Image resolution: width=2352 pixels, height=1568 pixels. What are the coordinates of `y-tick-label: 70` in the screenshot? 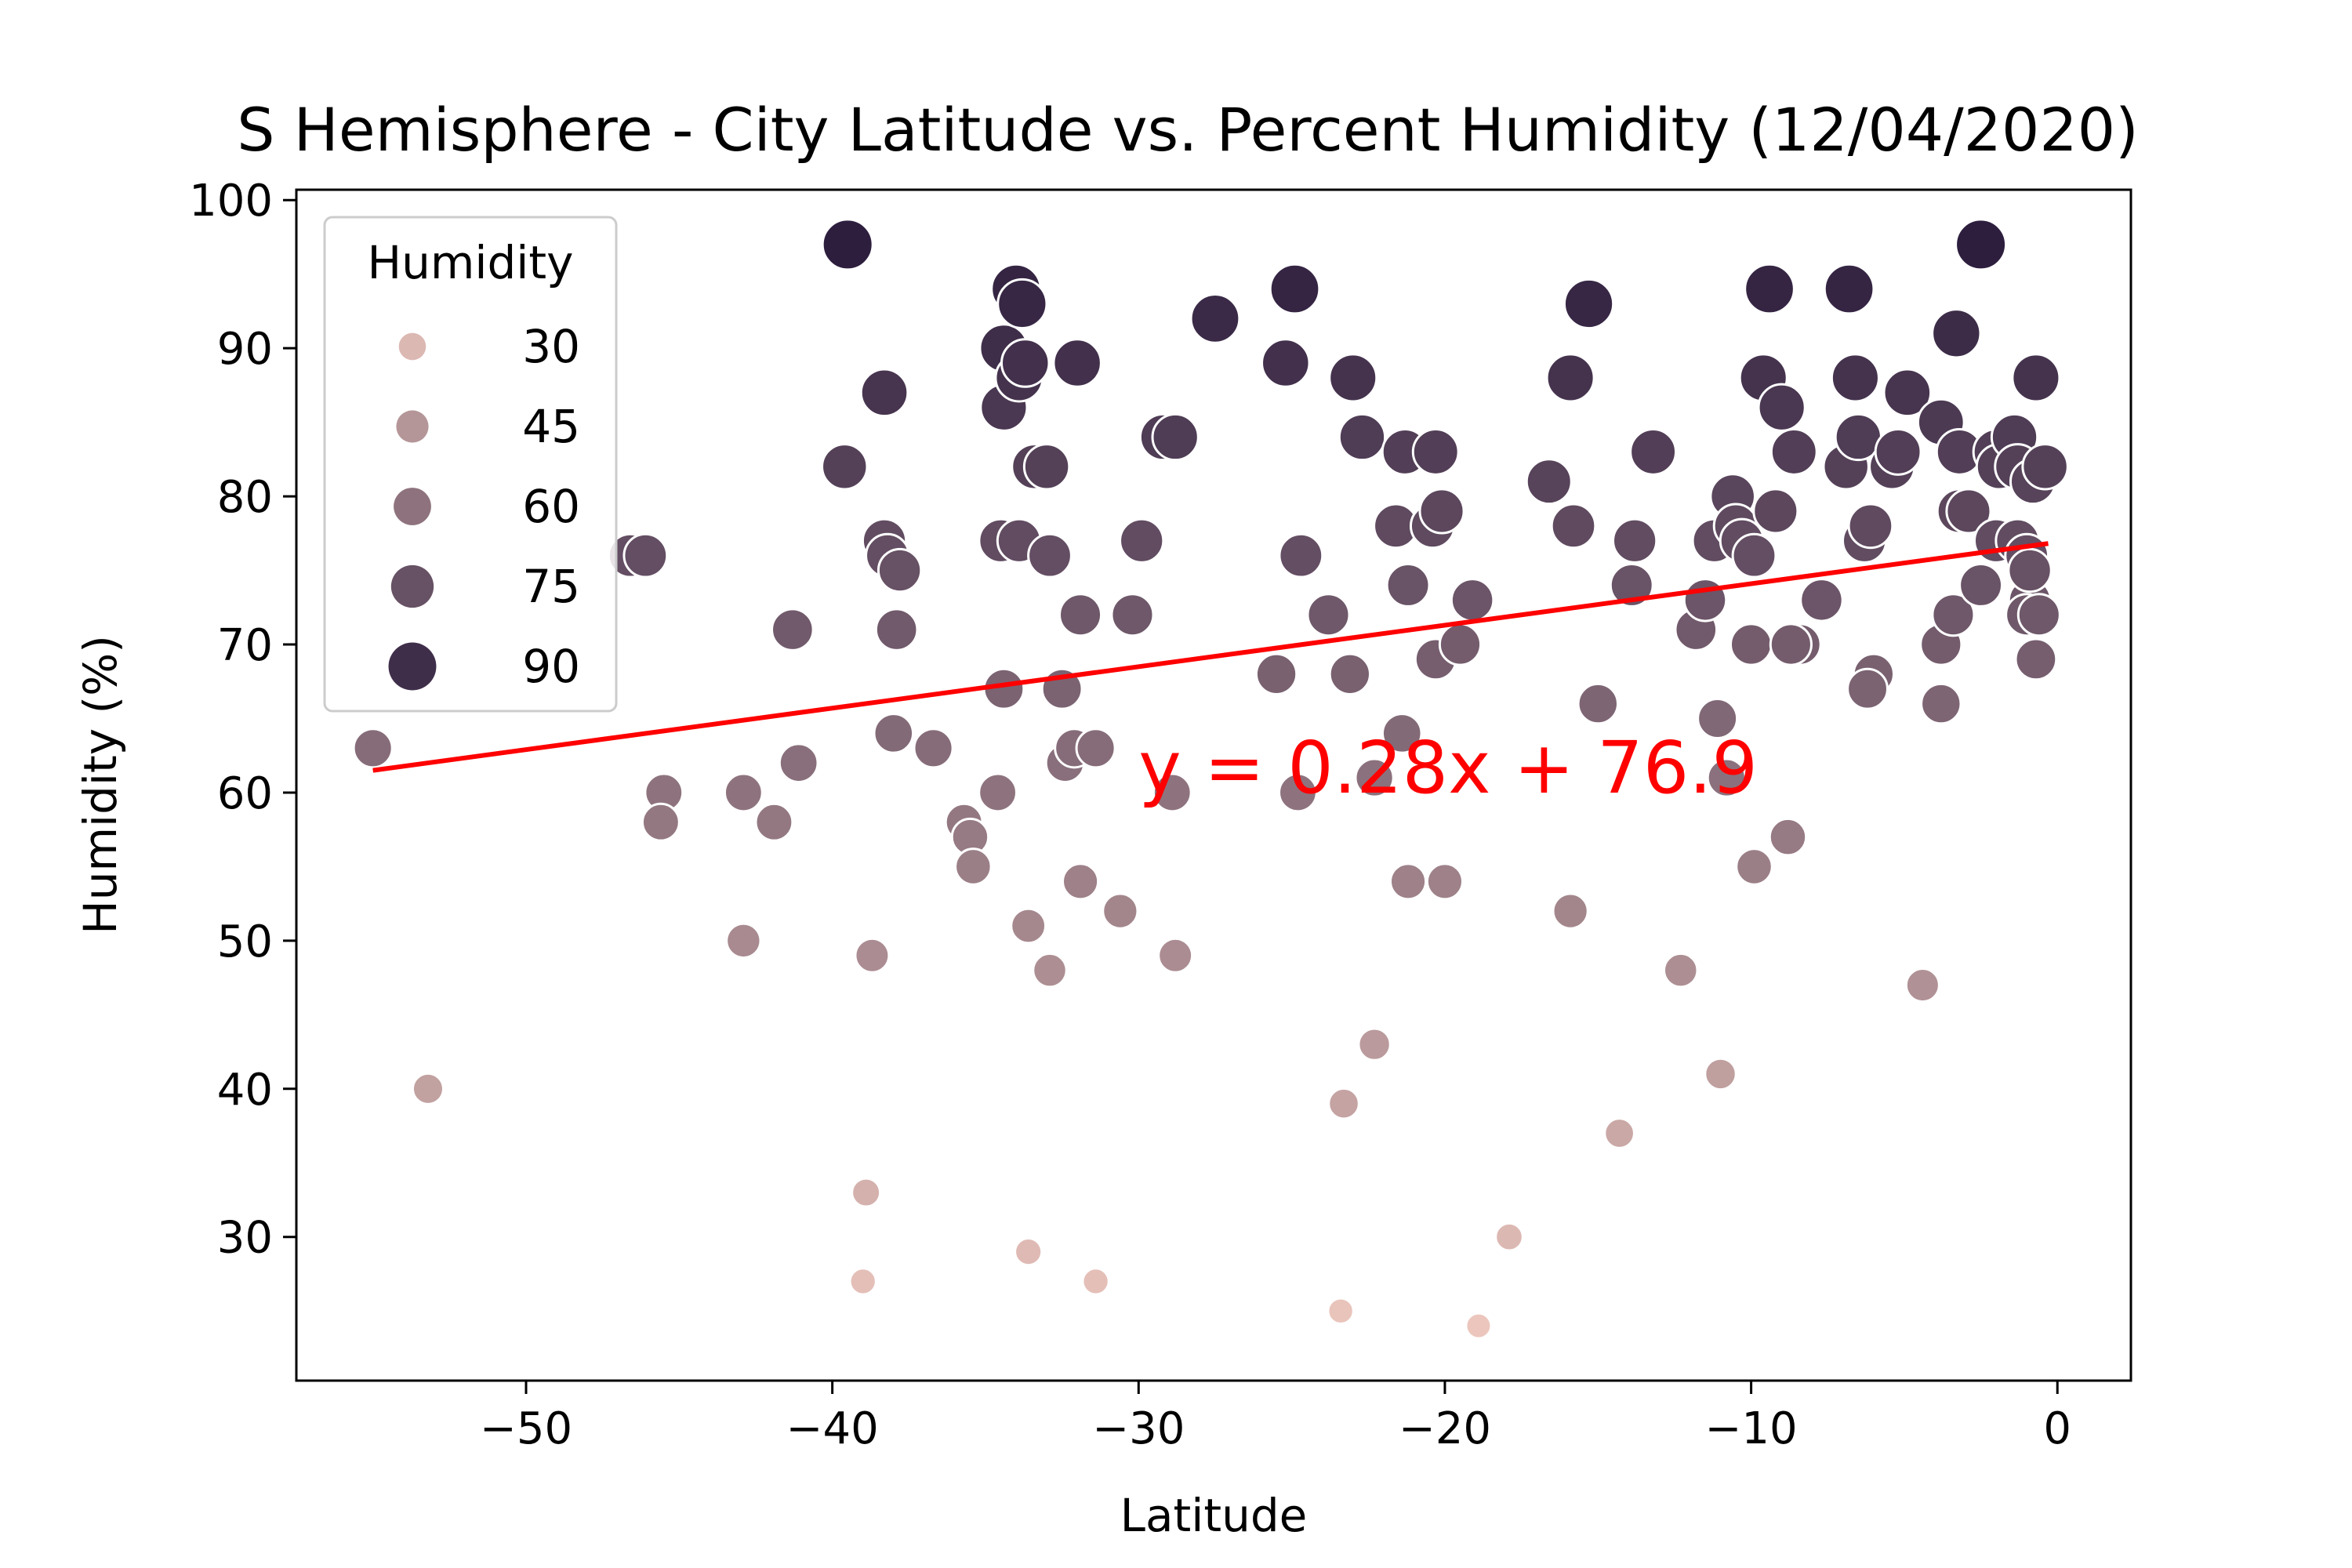 It's located at (245, 645).